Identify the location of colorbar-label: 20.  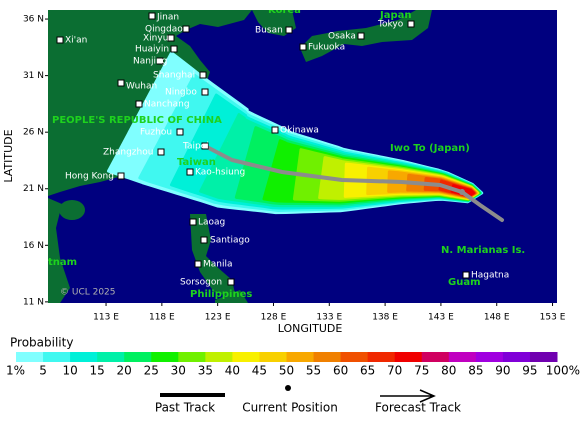
(124, 371).